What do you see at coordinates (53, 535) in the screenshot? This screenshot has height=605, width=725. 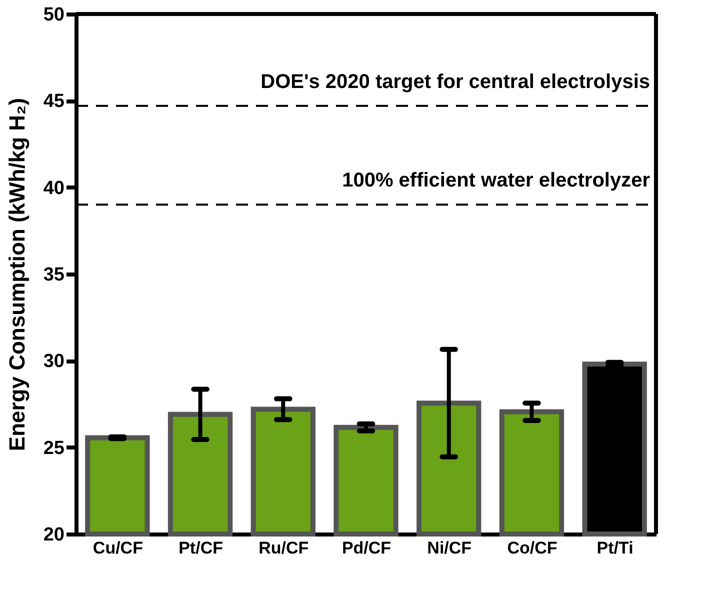 I see `y-tick-label: 20` at bounding box center [53, 535].